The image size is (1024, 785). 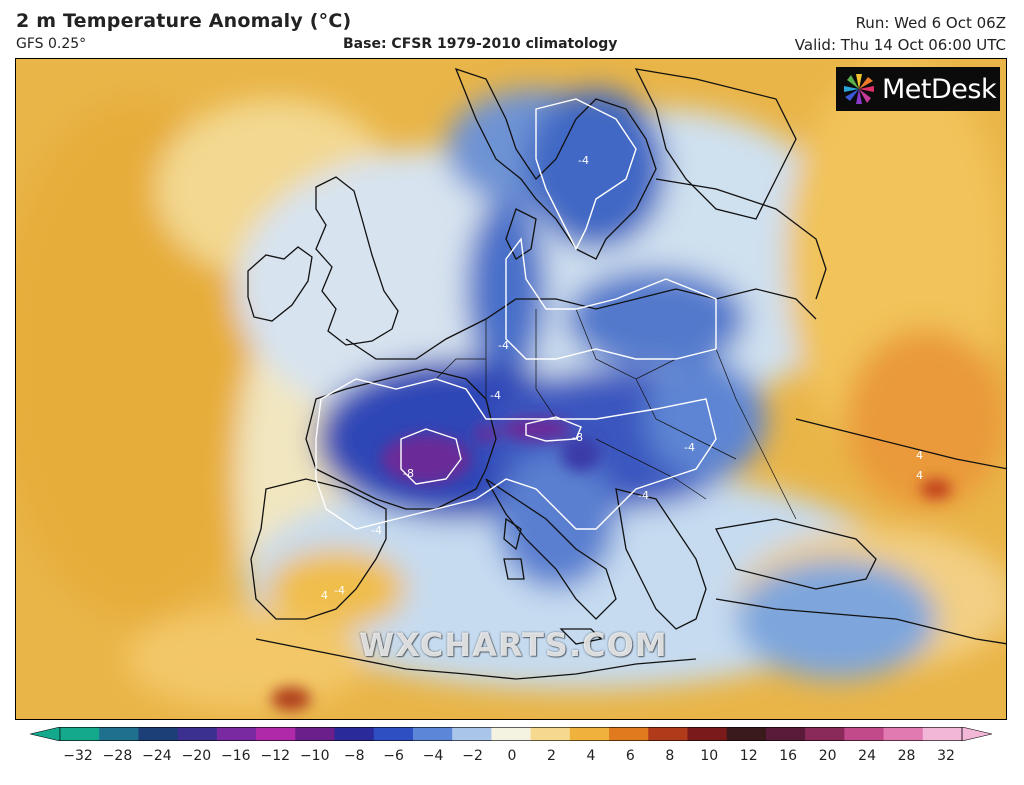 I want to click on colorbar-cells, so click(x=511, y=734).